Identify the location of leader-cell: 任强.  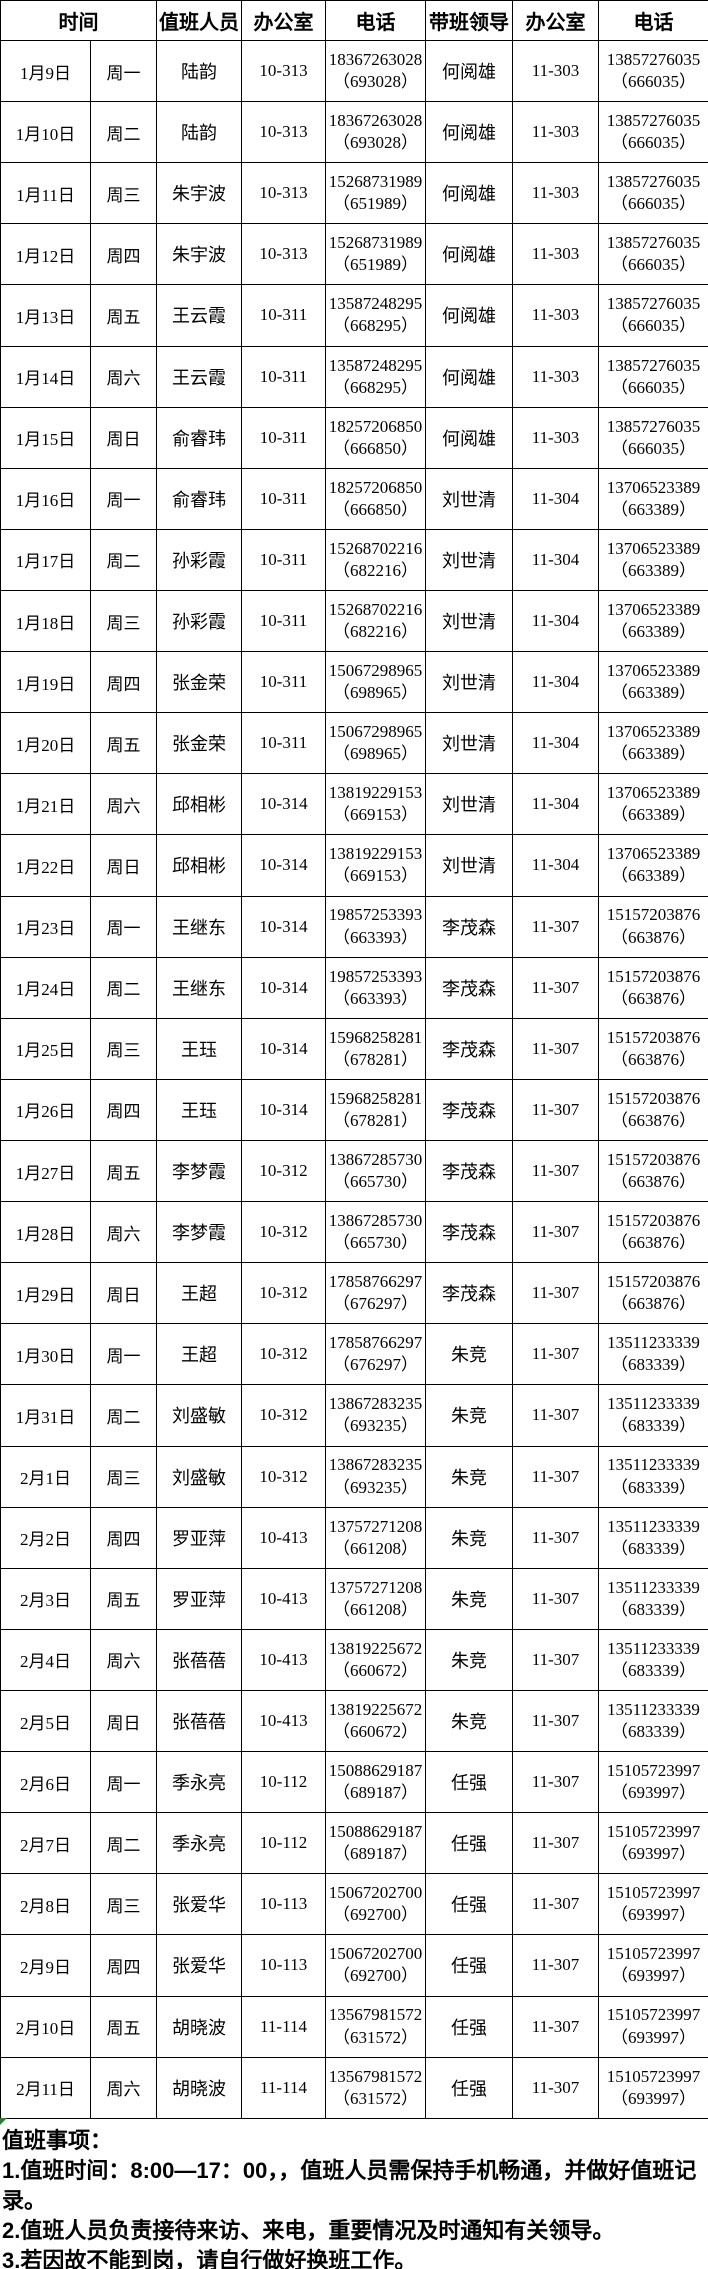
(469, 2087).